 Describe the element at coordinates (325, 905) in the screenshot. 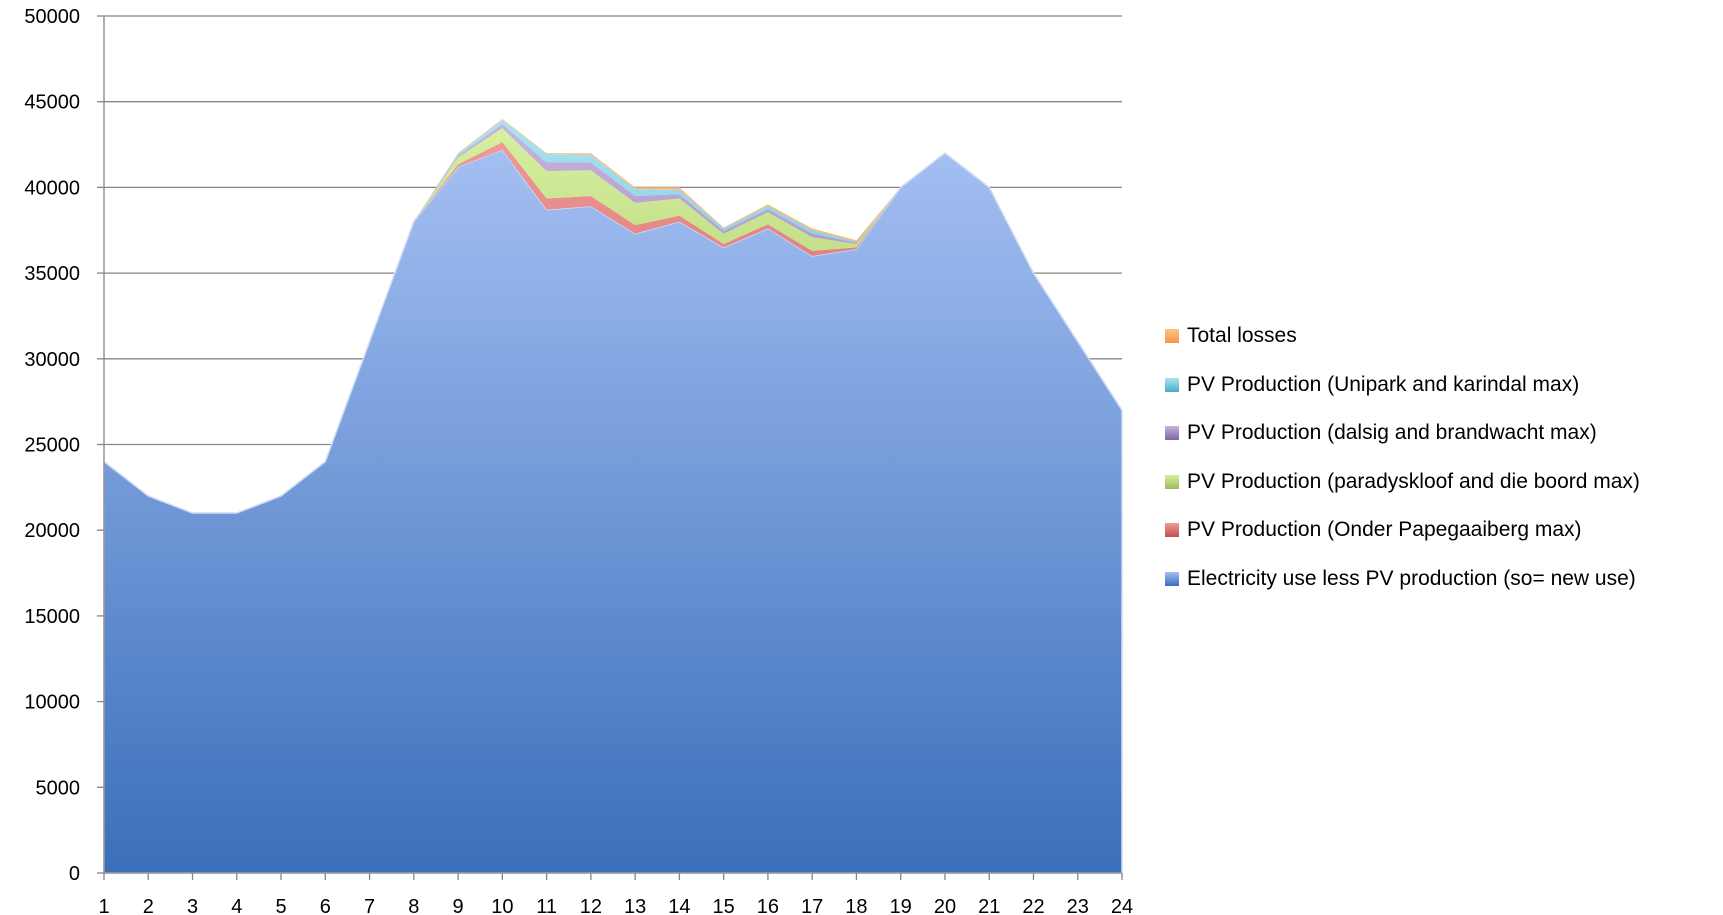

I see `x-tick-label: 6` at that location.